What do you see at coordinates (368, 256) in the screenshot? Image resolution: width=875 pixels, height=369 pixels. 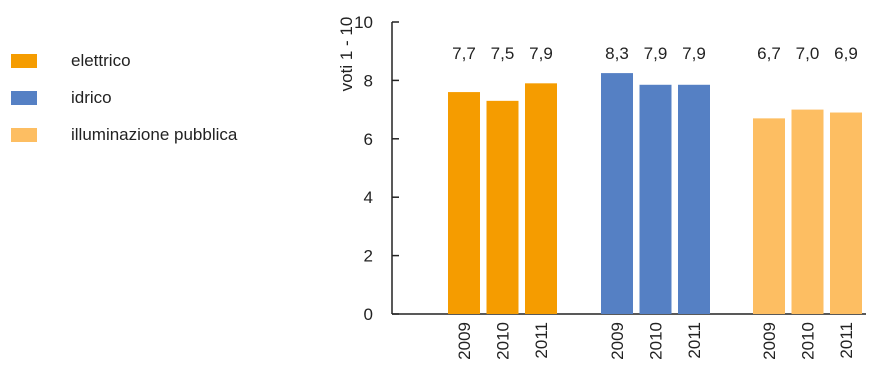 I see `y-tick-label: 2` at bounding box center [368, 256].